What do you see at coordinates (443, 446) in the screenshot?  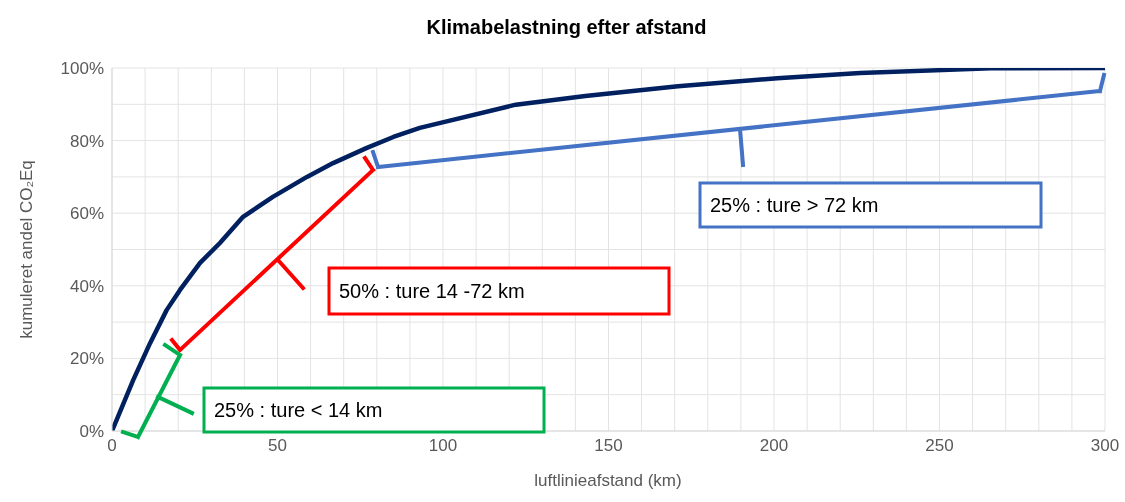 I see `x-tick-label: 100` at bounding box center [443, 446].